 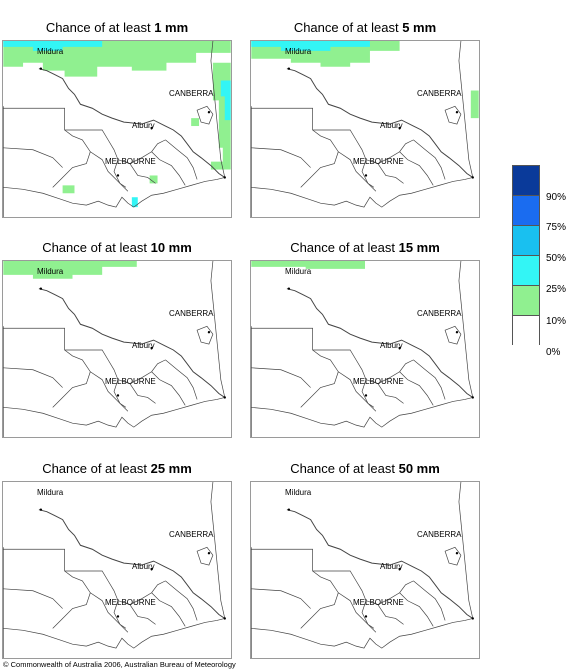 I want to click on legend-label-75: 75%, so click(x=556, y=227).